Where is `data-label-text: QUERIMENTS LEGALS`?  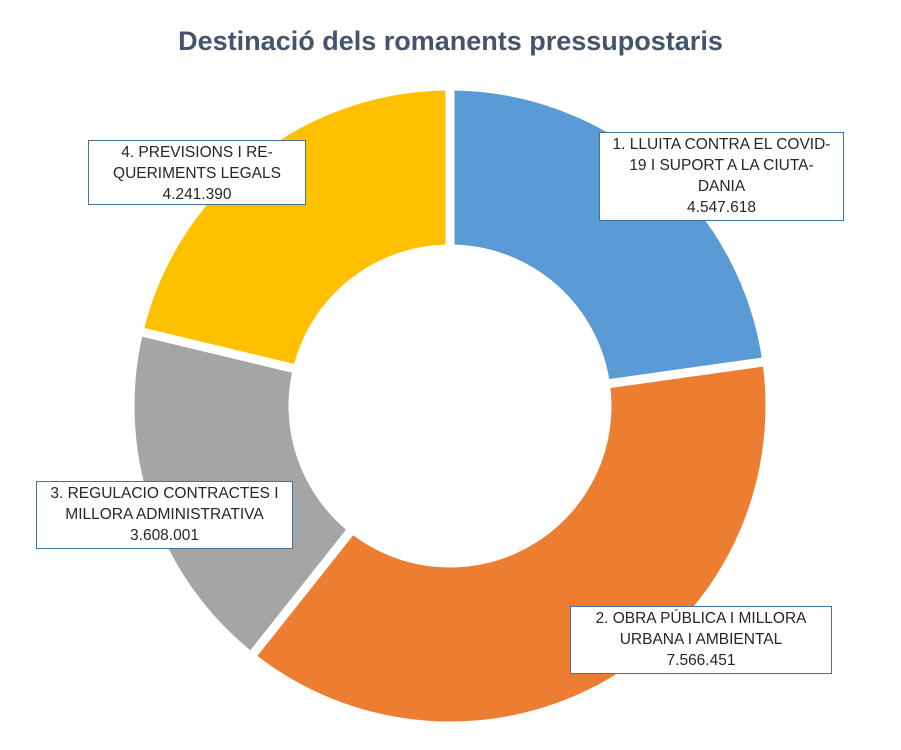 data-label-text: QUERIMENTS LEGALS is located at coordinates (197, 173).